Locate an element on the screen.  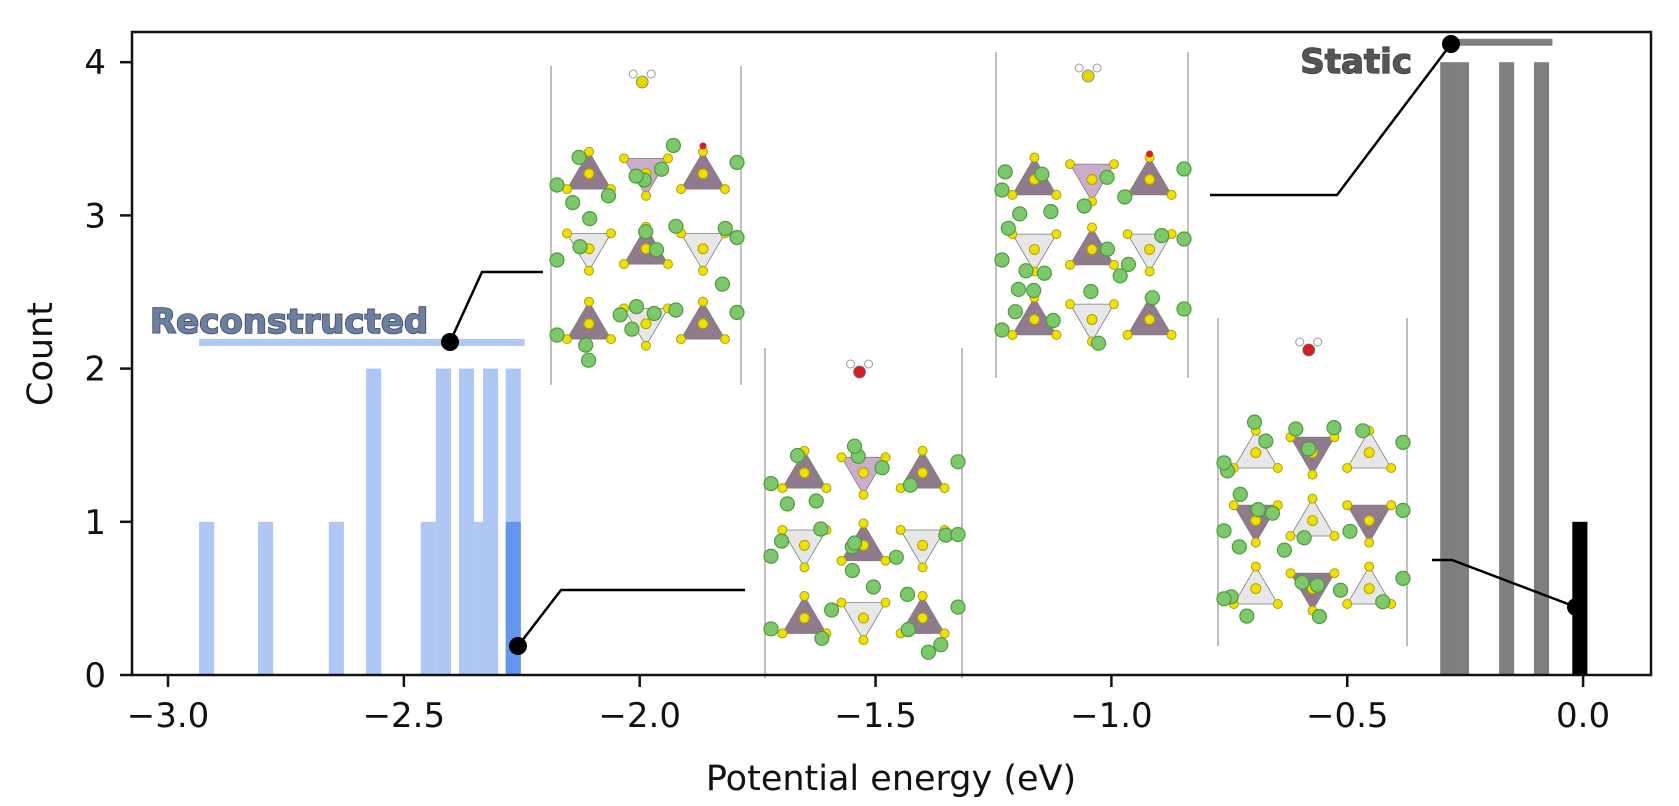
y-axis-label: Count is located at coordinates (41, 354).